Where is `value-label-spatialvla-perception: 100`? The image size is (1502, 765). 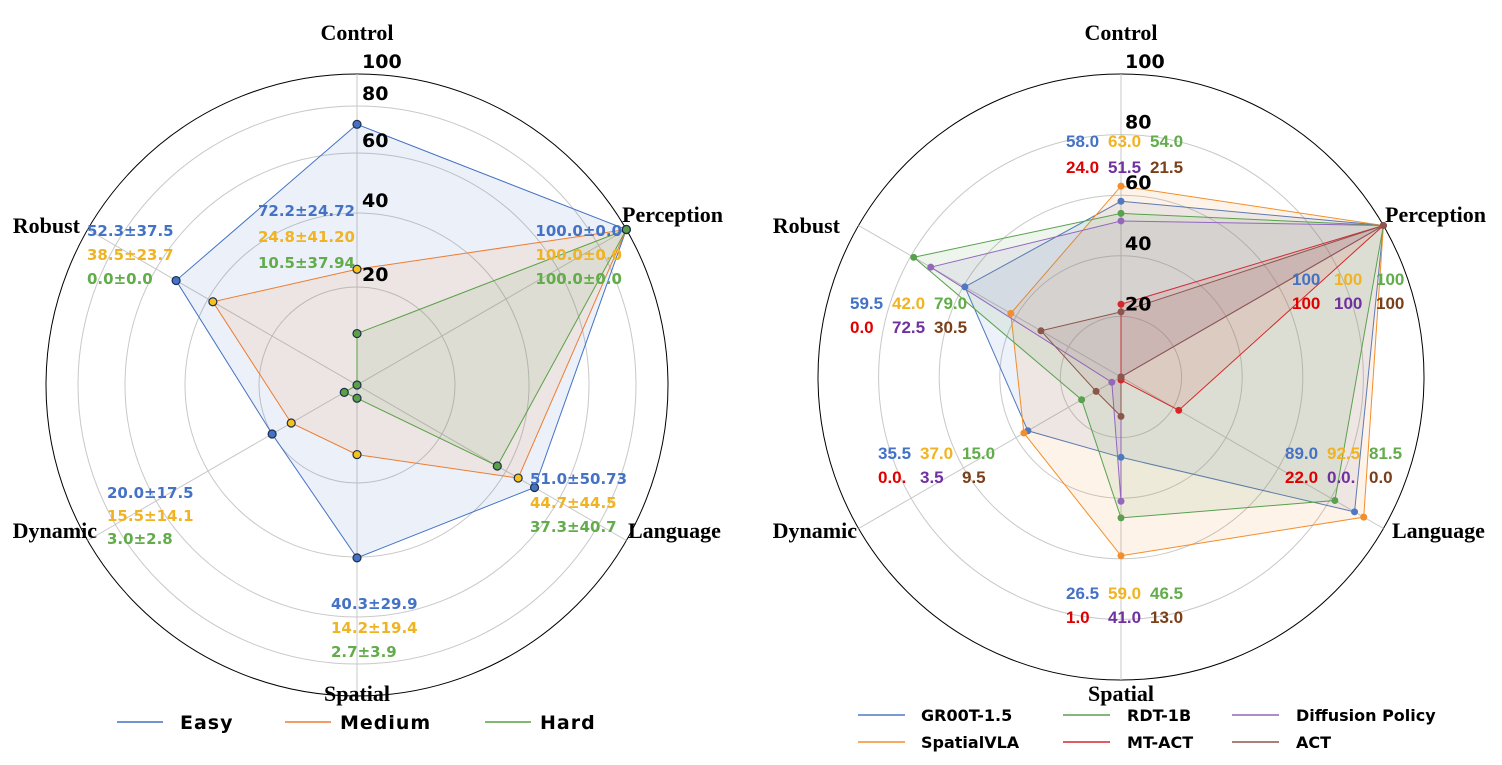
value-label-spatialvla-perception: 100 is located at coordinates (1348, 279).